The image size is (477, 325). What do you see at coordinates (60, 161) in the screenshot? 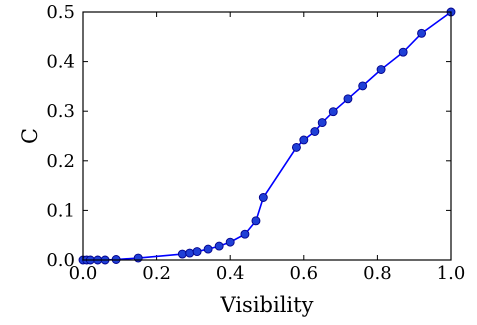
I see `y-tick-label: 0.2` at bounding box center [60, 161].